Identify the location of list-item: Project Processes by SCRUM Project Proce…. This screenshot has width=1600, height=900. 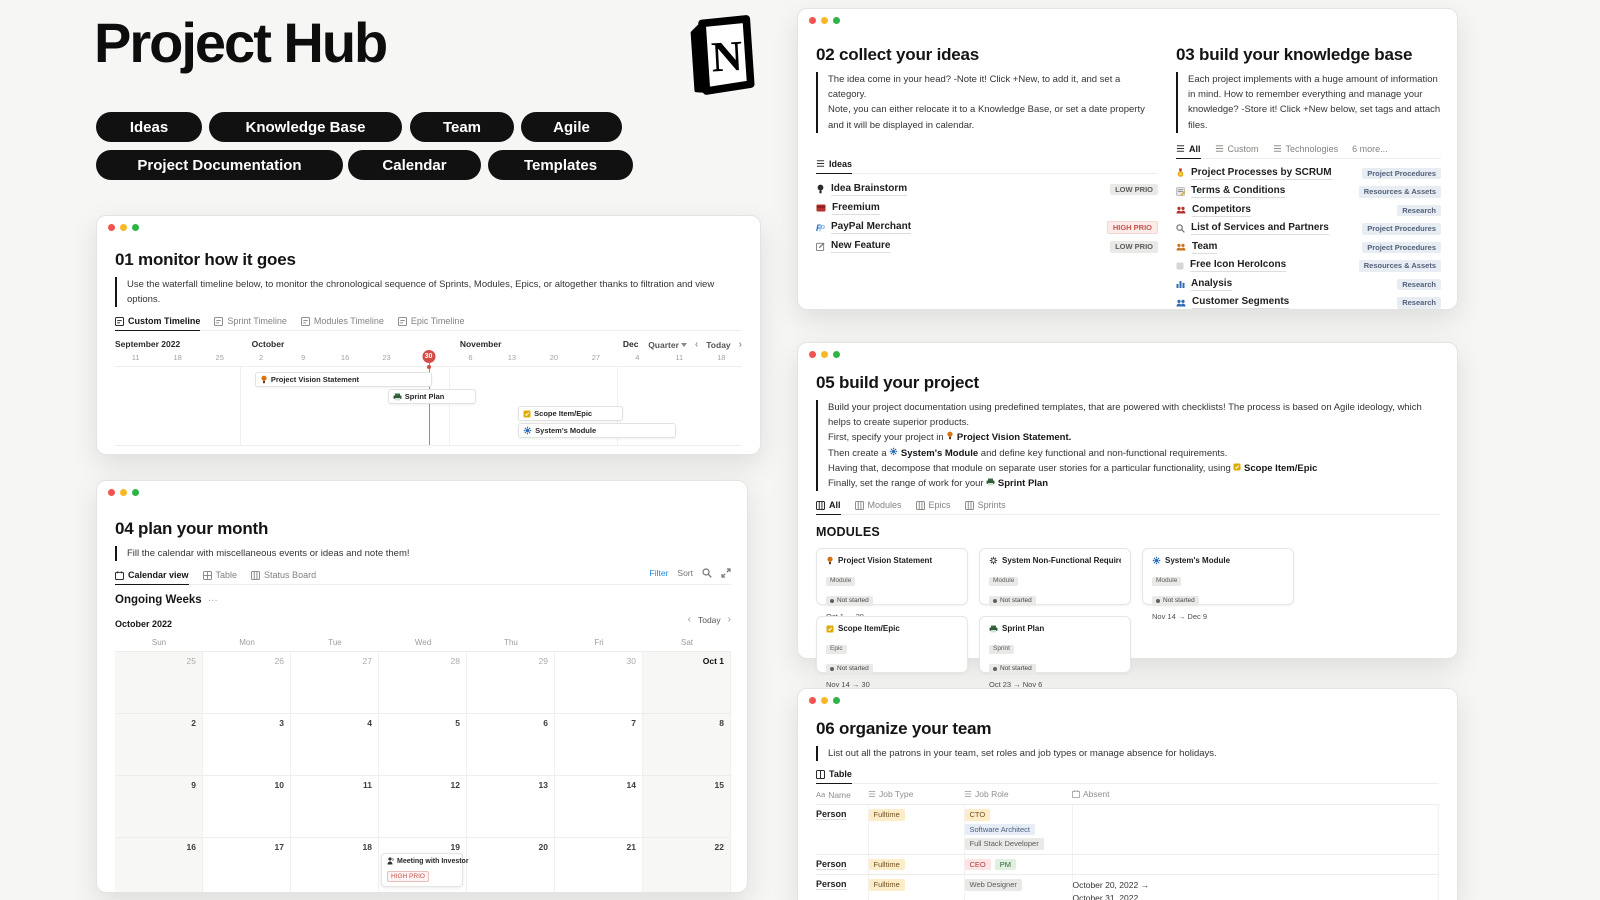
(1308, 173).